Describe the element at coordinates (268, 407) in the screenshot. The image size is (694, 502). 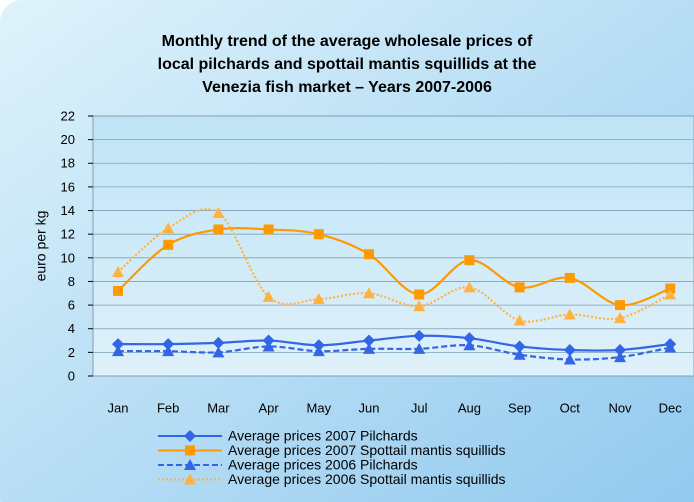
I see `x-tick-label: Apr` at that location.